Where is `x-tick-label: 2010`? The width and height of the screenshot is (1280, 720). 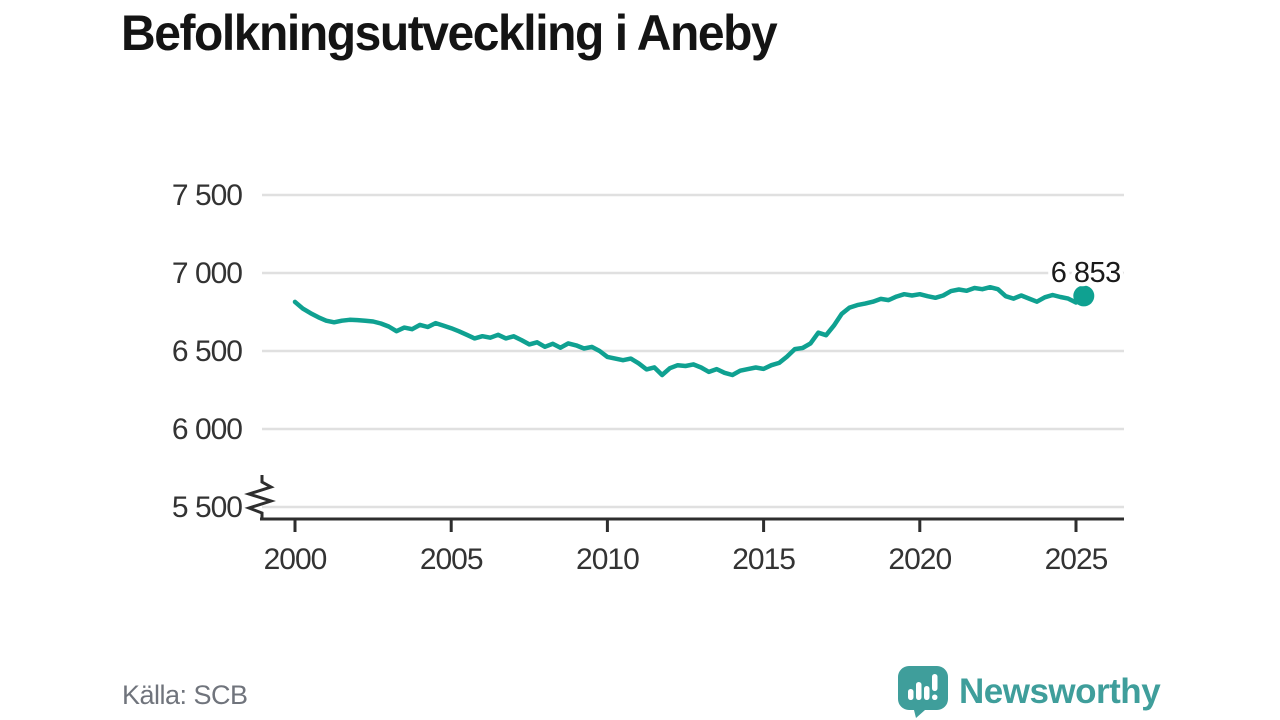 x-tick-label: 2010 is located at coordinates (607, 559).